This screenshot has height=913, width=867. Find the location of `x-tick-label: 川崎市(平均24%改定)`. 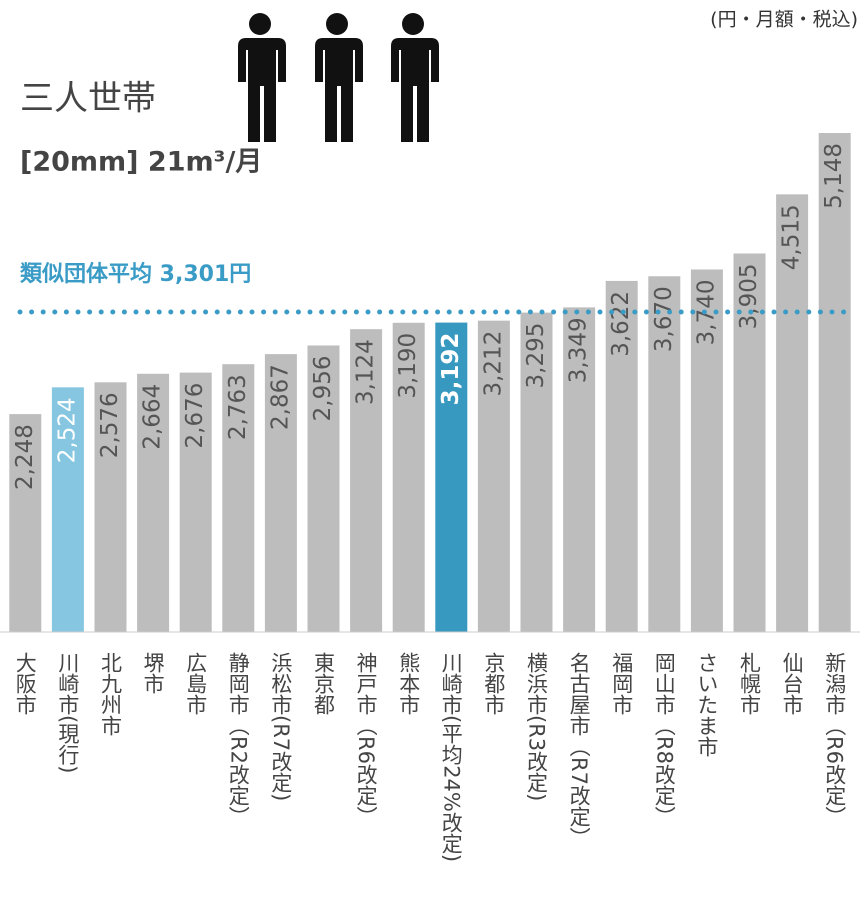

x-tick-label: 川崎市(平均24%改定) is located at coordinates (451, 757).